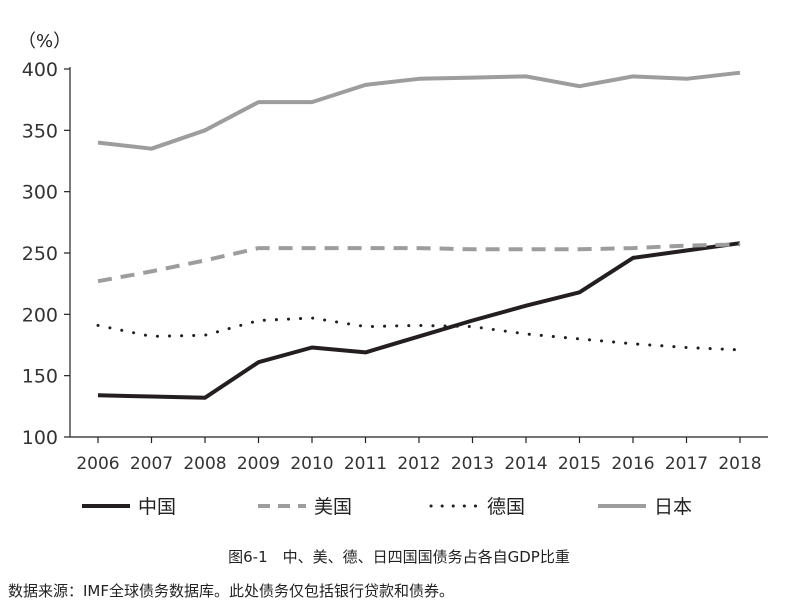 The width and height of the screenshot is (798, 613). I want to click on x-tick-label: 2007, so click(151, 464).